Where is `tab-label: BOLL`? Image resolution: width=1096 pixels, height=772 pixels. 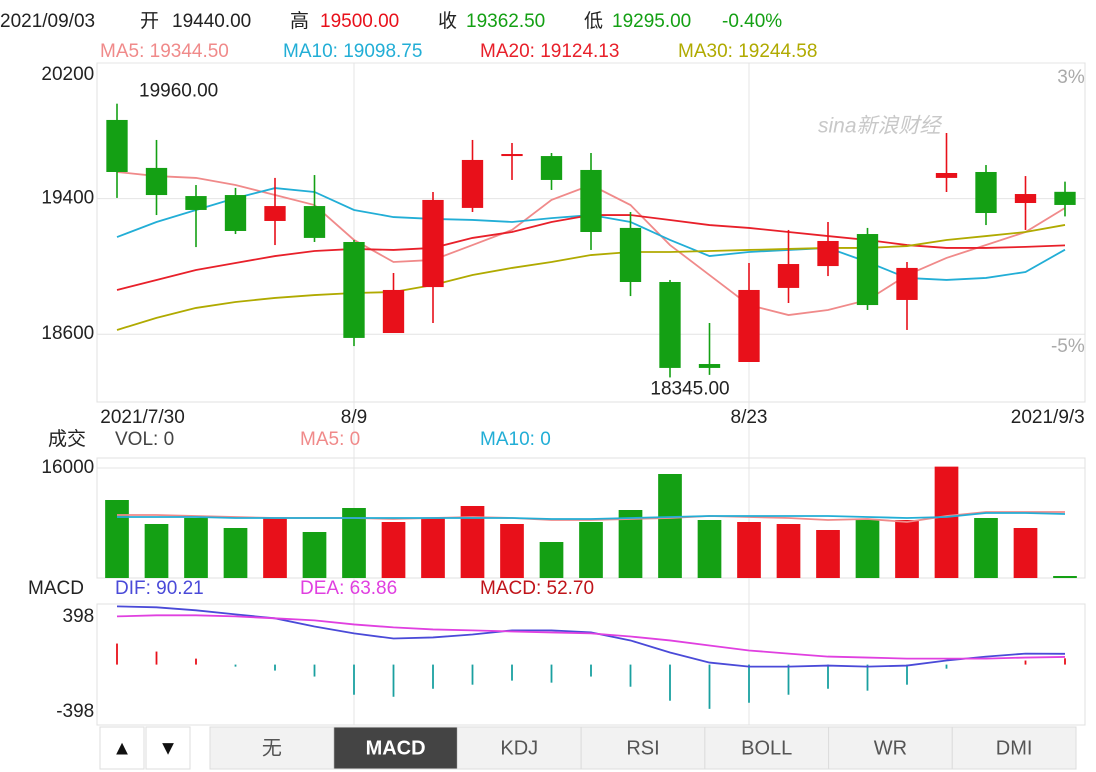
tab-label: BOLL is located at coordinates (766, 748).